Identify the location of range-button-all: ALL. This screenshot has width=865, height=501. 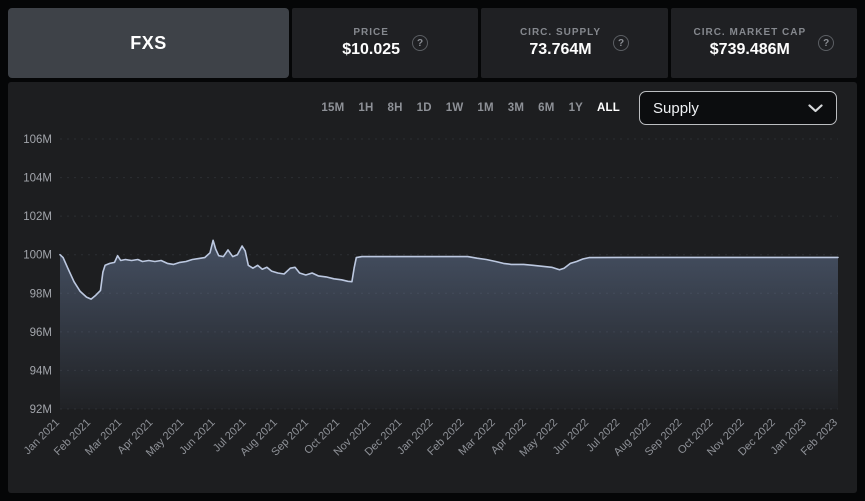
(608, 108).